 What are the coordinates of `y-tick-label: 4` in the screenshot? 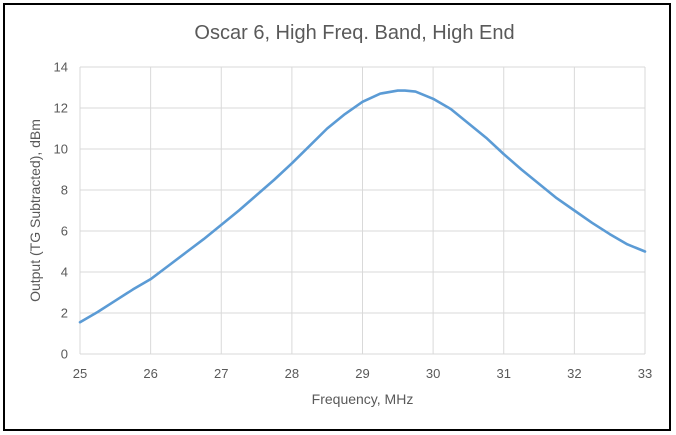 It's located at (64, 272).